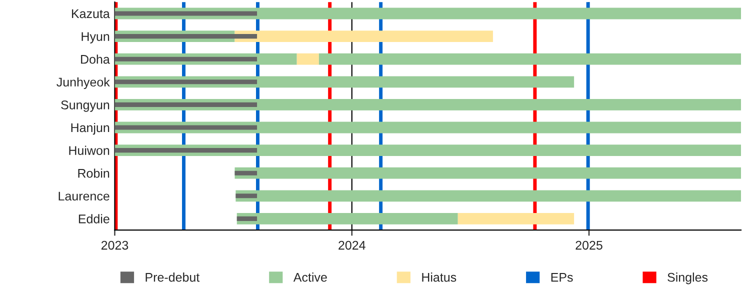 This screenshot has height=300, width=750. Describe the element at coordinates (114, 245) in the screenshot. I see `x-tick-label: 2023` at that location.